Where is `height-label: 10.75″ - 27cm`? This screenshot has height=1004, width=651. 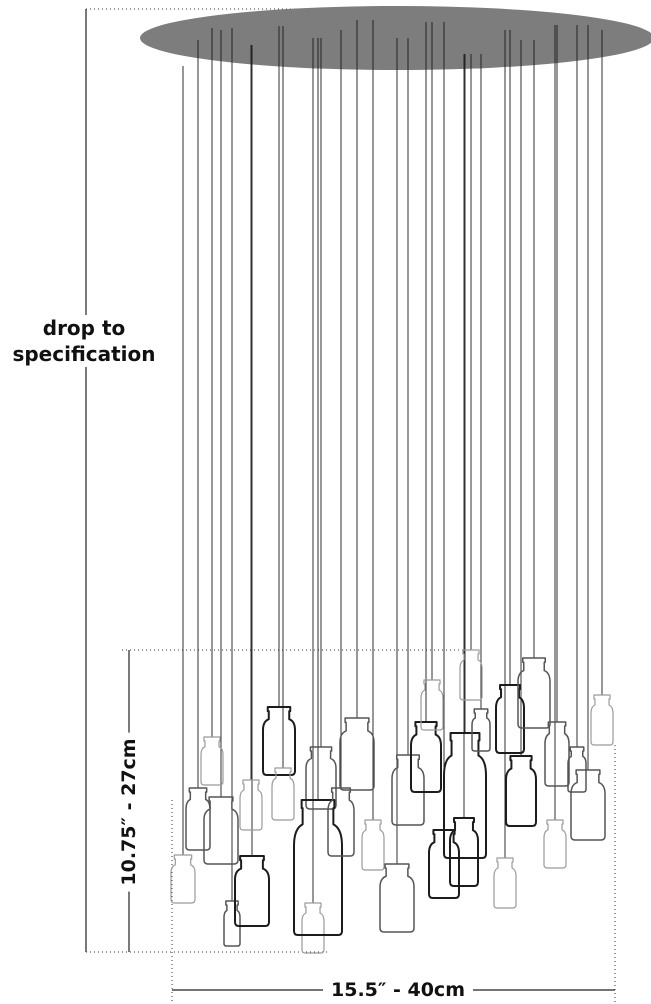 height-label: 10.75″ - 27cm is located at coordinates (129, 812).